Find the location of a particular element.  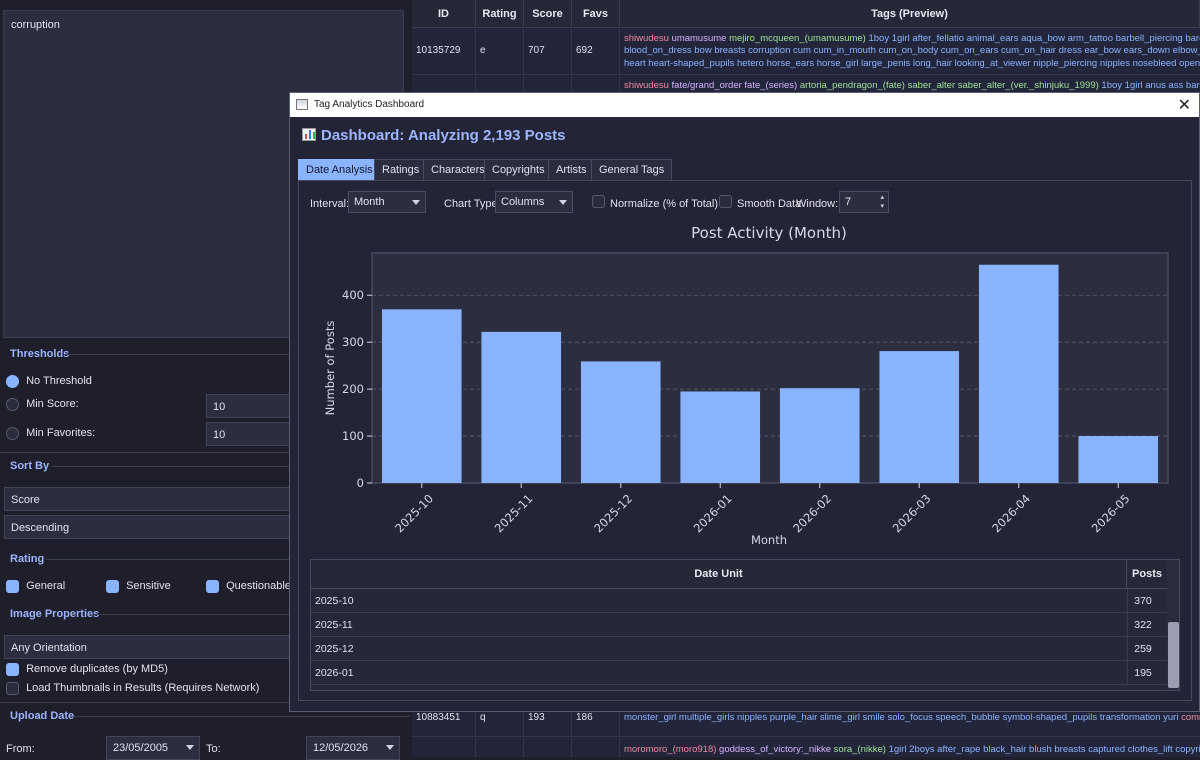

y-axis: 0 100 200 300 400 is located at coordinates (357, 389).